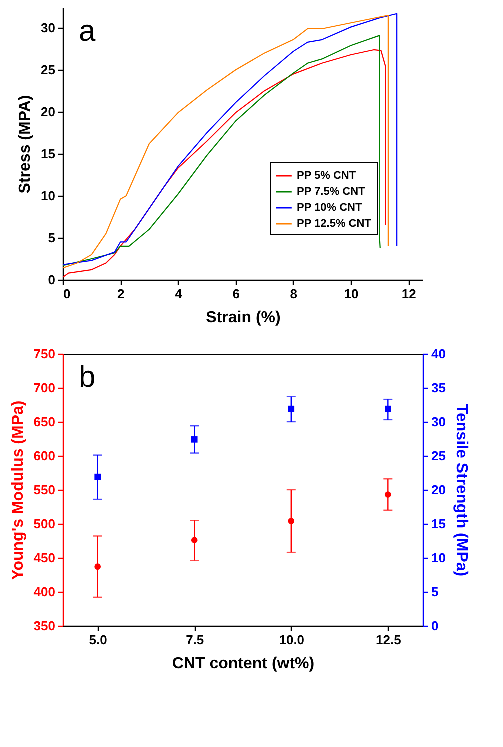  What do you see at coordinates (329, 208) in the screenshot?
I see `legend-label: PP 10% CNT` at bounding box center [329, 208].